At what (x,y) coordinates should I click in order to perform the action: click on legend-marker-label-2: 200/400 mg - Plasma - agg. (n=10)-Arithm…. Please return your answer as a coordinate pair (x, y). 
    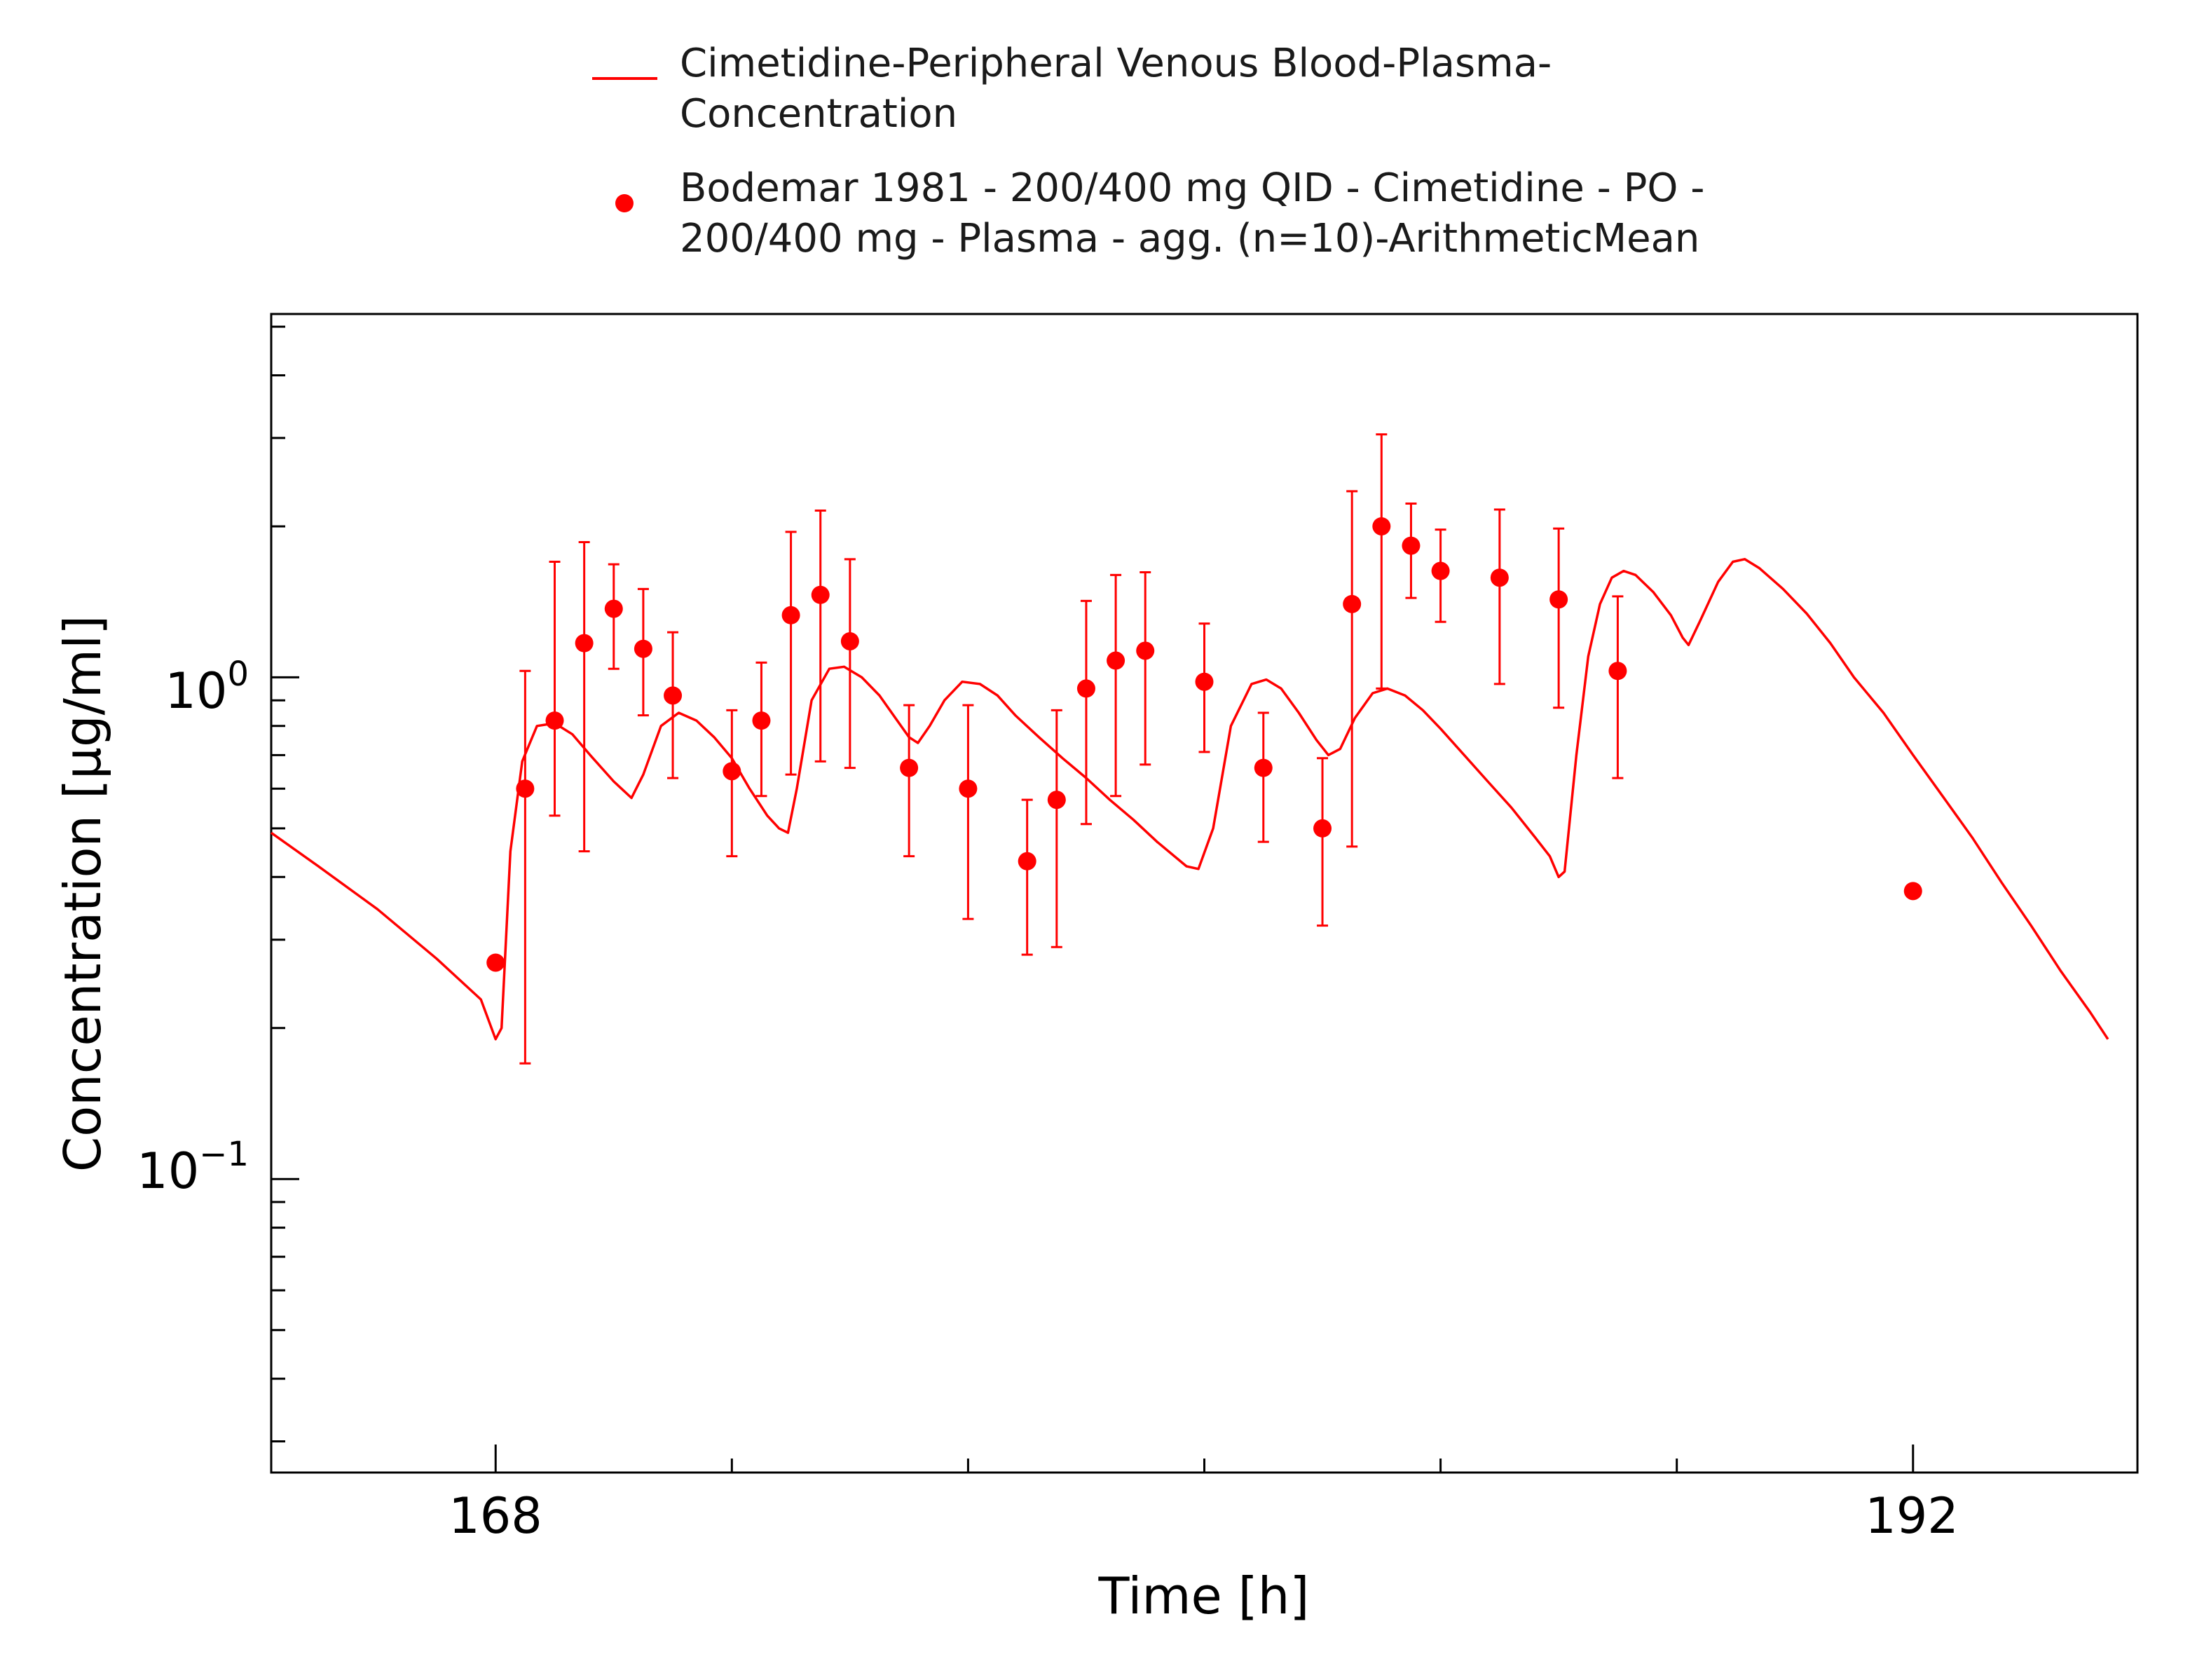
    Looking at the image, I should click on (1189, 238).